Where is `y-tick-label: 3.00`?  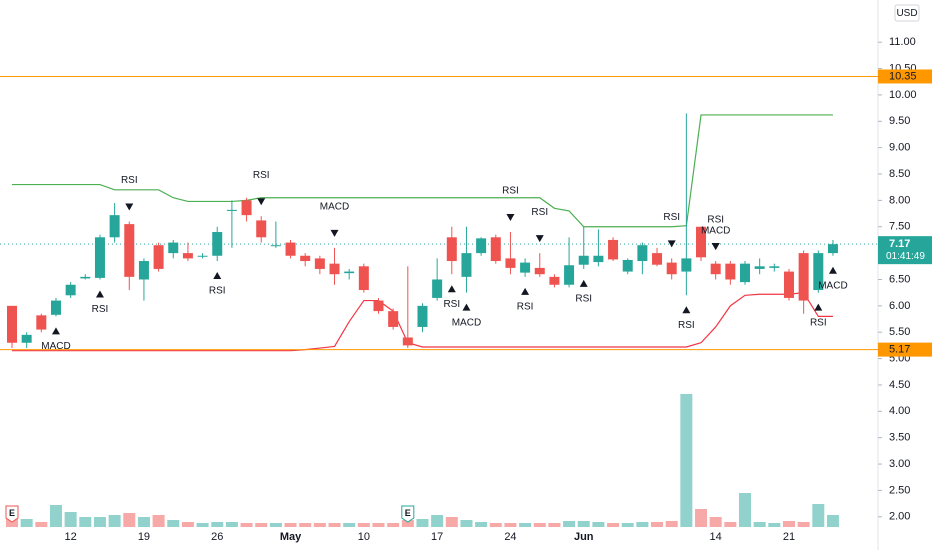 y-tick-label: 3.00 is located at coordinates (899, 464).